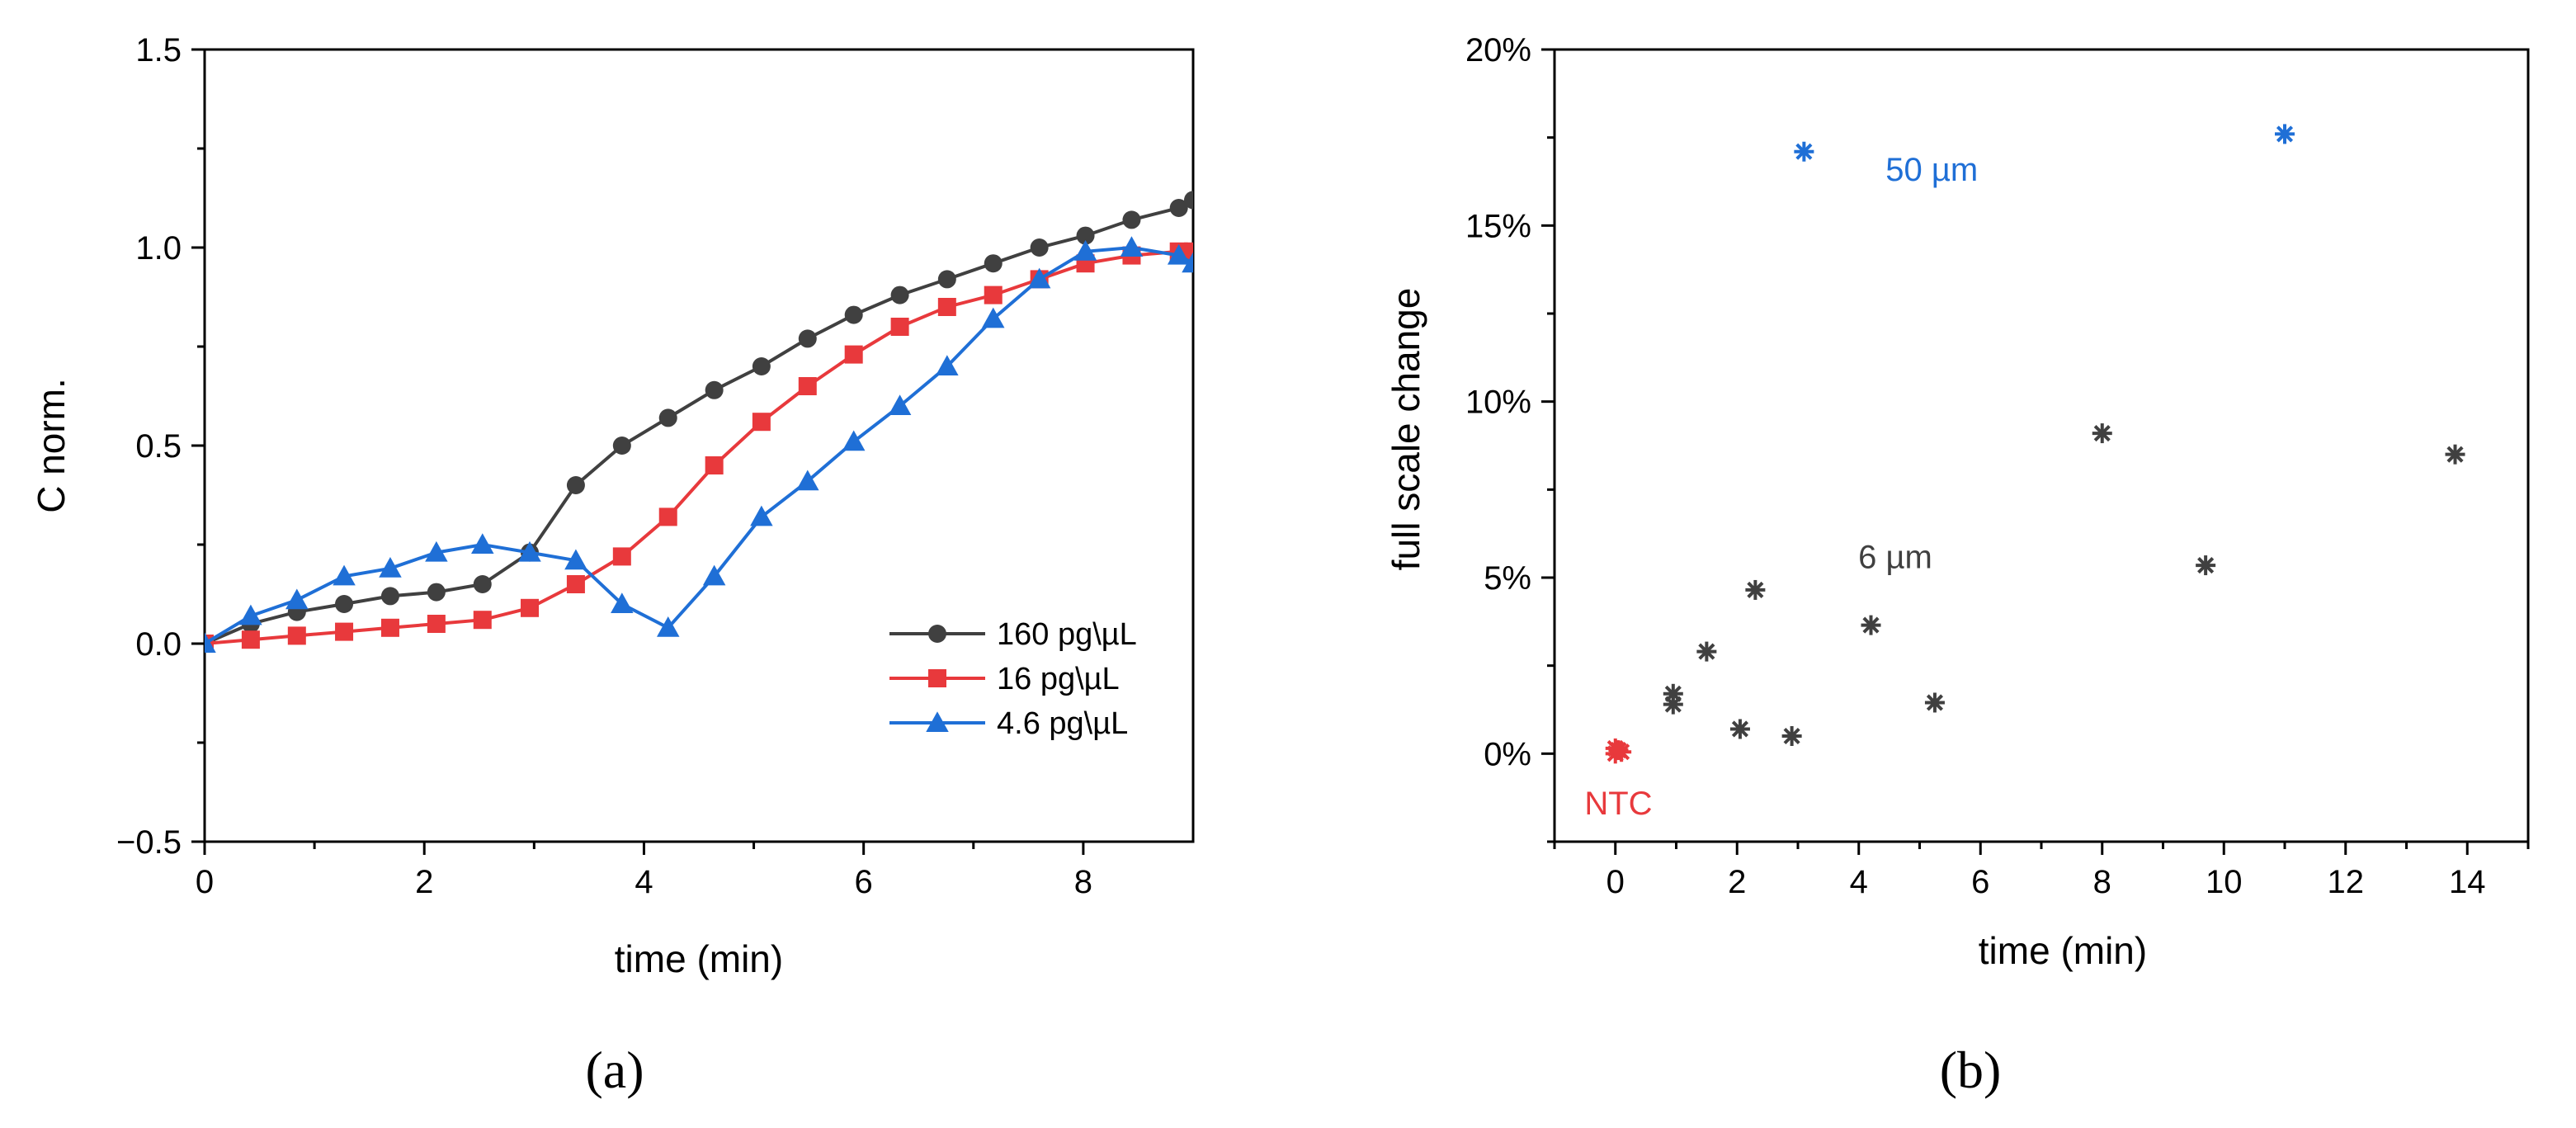 The image size is (2576, 1128). I want to click on chart-b-annotation: 50 µm, so click(1932, 170).